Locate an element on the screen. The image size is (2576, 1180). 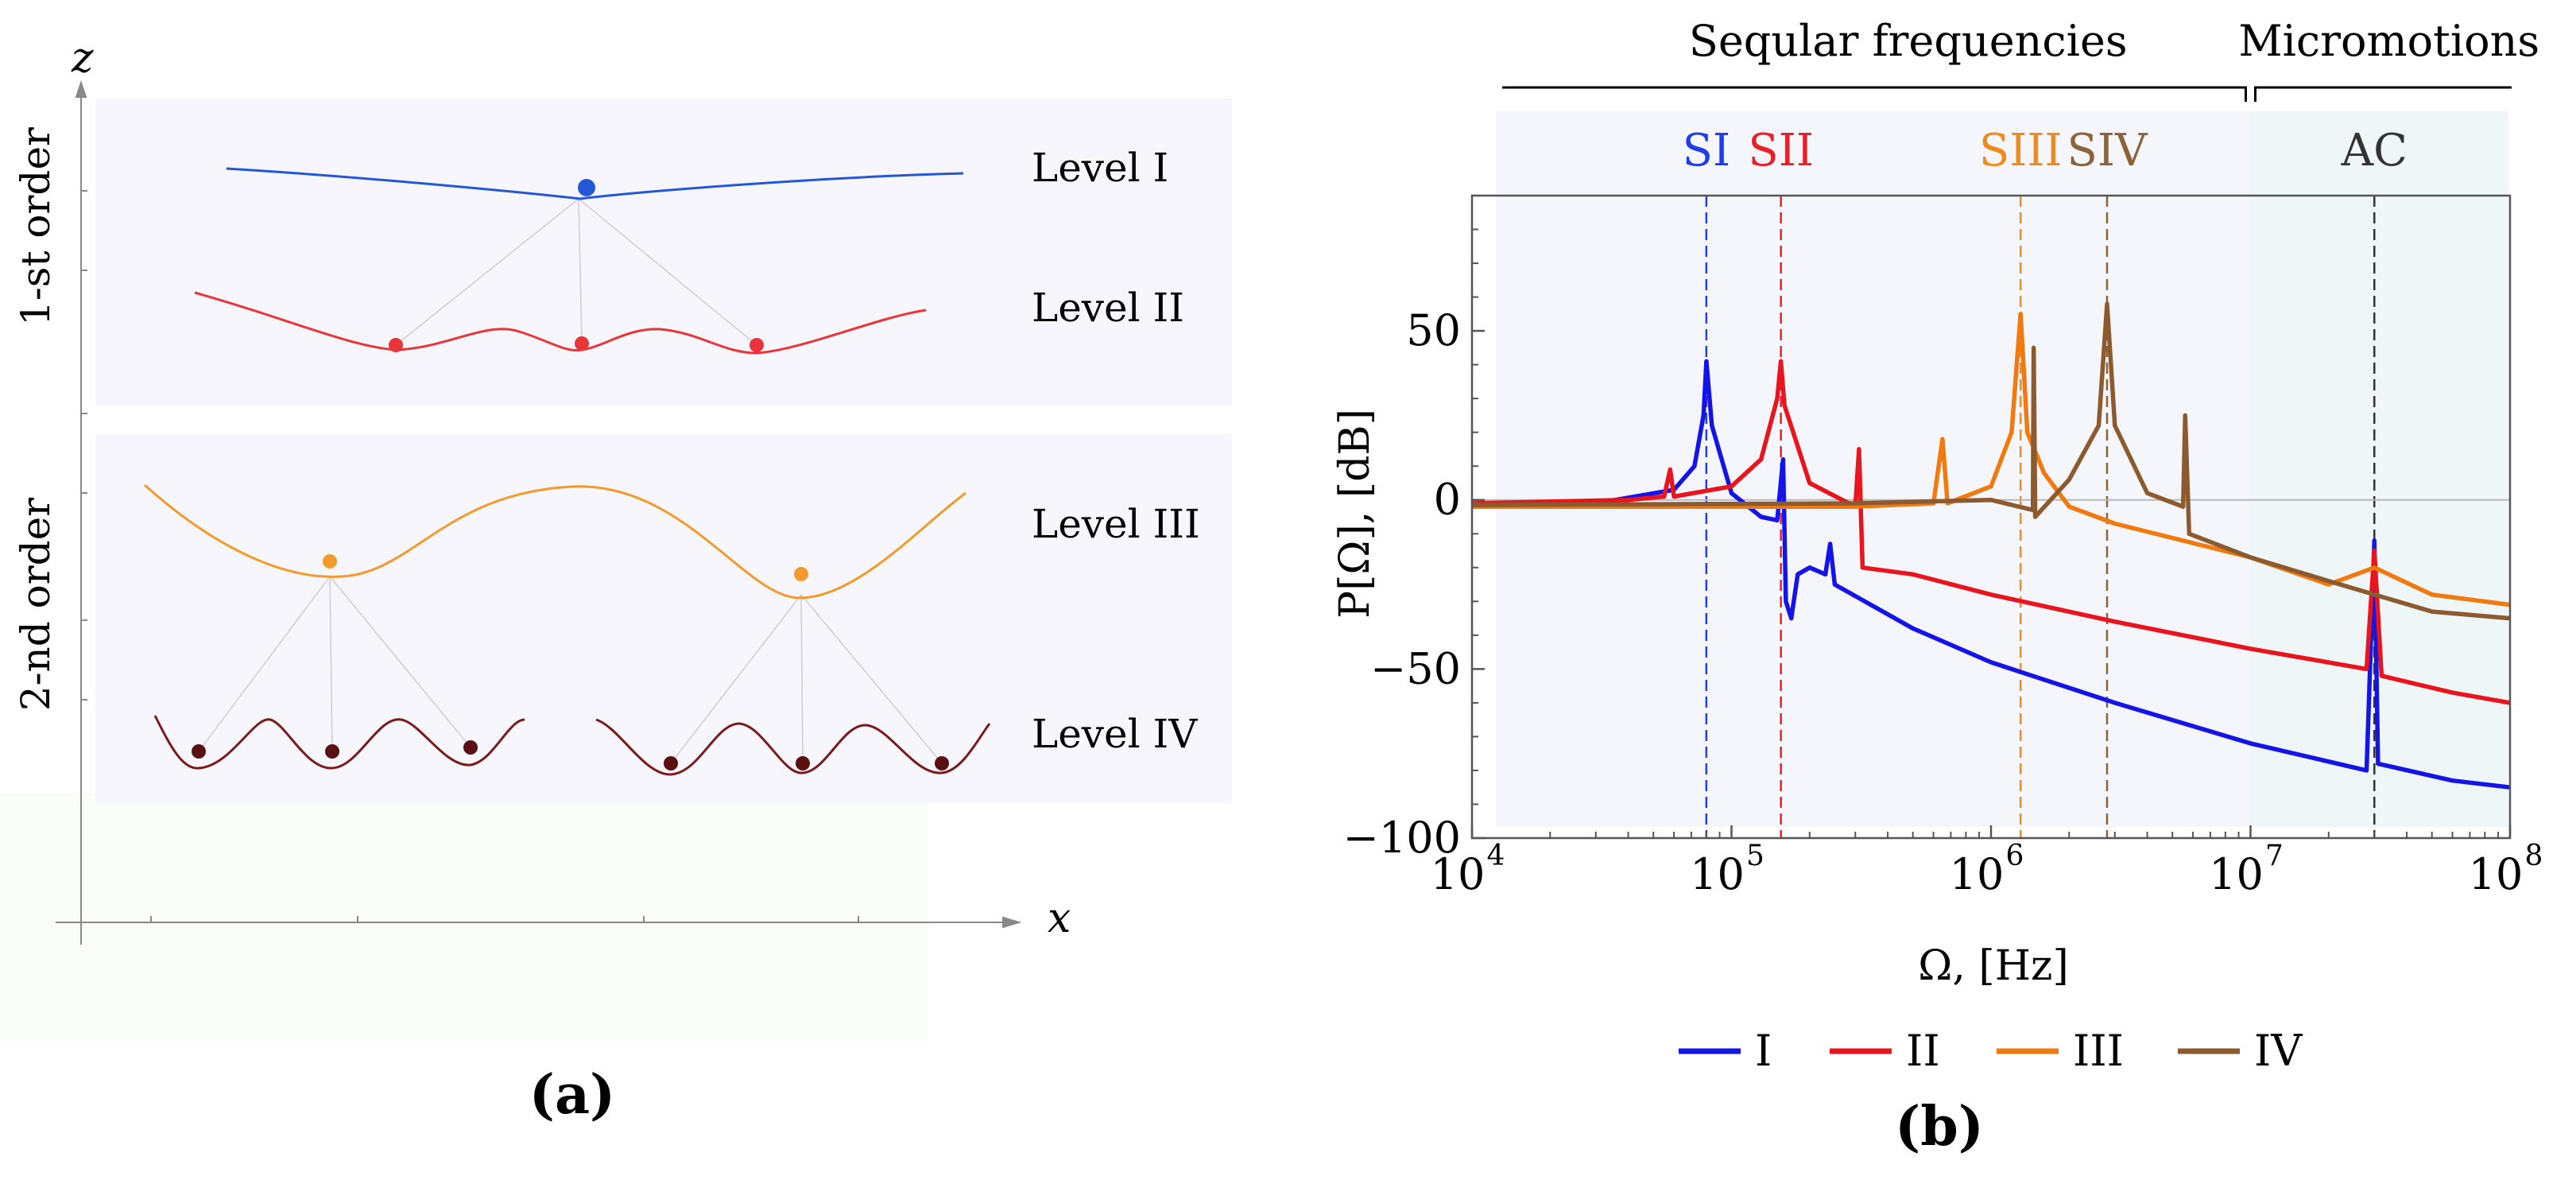
legend-label-iv: IV is located at coordinates (2278, 1051).